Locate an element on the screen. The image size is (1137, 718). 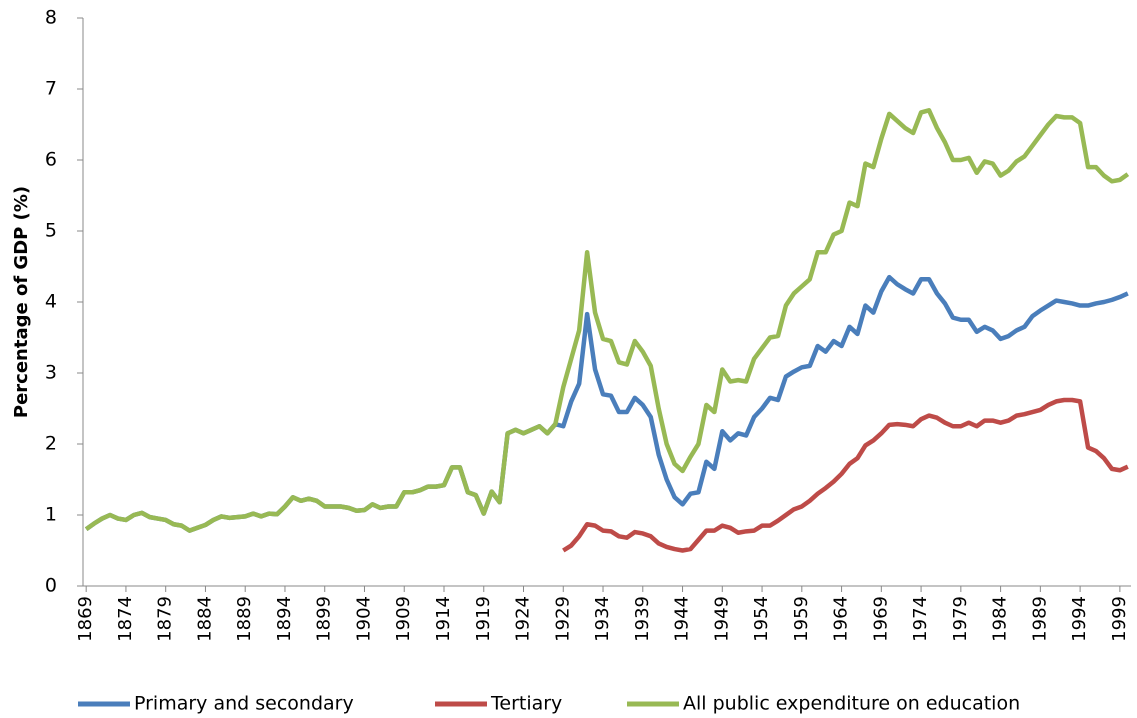
x-tick-label: 1929 is located at coordinates (562, 619).